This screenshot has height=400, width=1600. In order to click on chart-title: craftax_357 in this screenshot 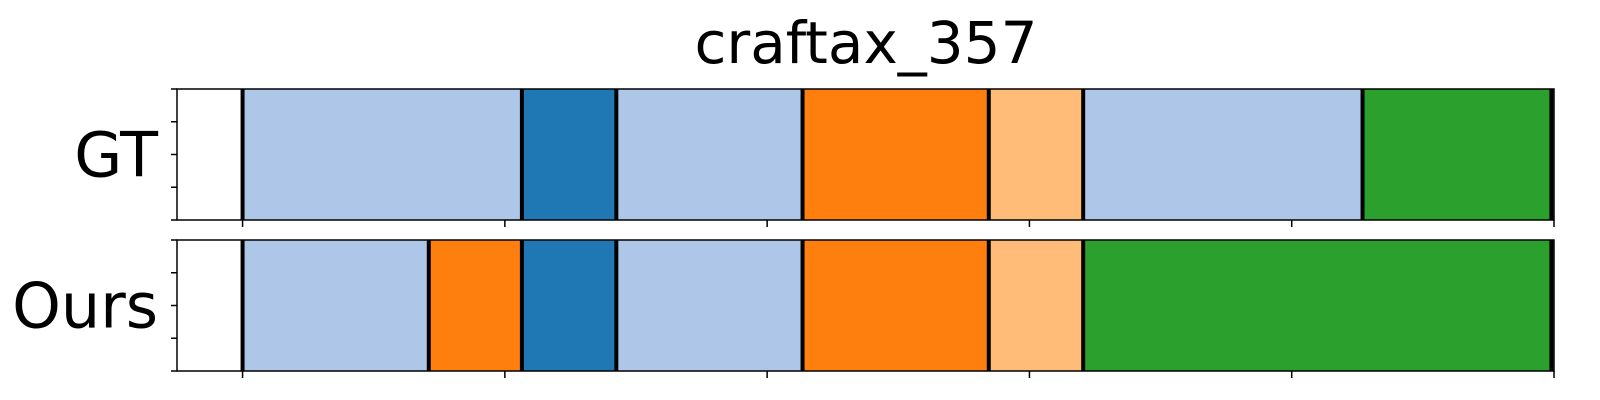, I will do `click(866, 43)`.